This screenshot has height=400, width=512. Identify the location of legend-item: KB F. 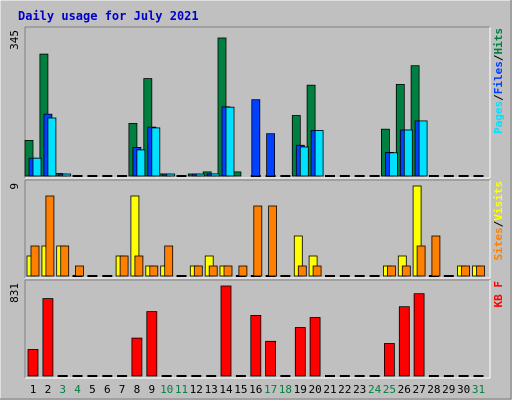
(498, 294).